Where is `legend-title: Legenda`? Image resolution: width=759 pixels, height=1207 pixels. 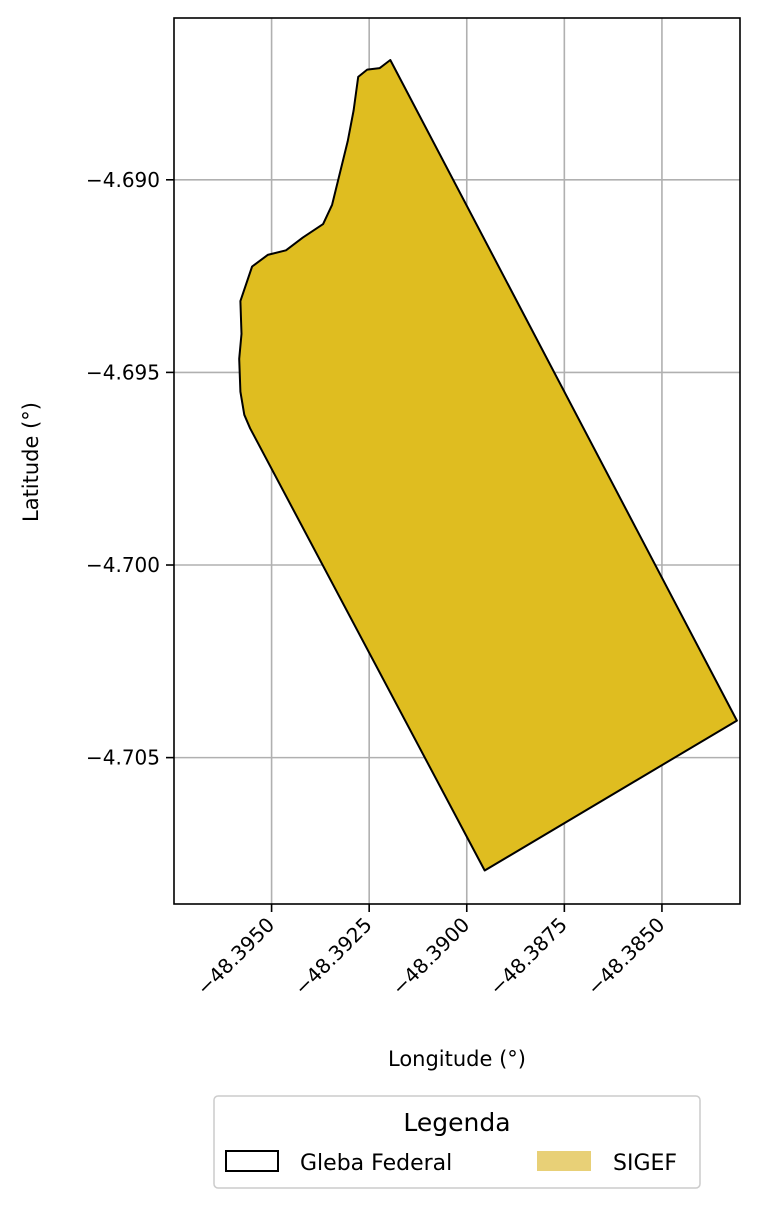
legend-title: Legenda is located at coordinates (456, 1122).